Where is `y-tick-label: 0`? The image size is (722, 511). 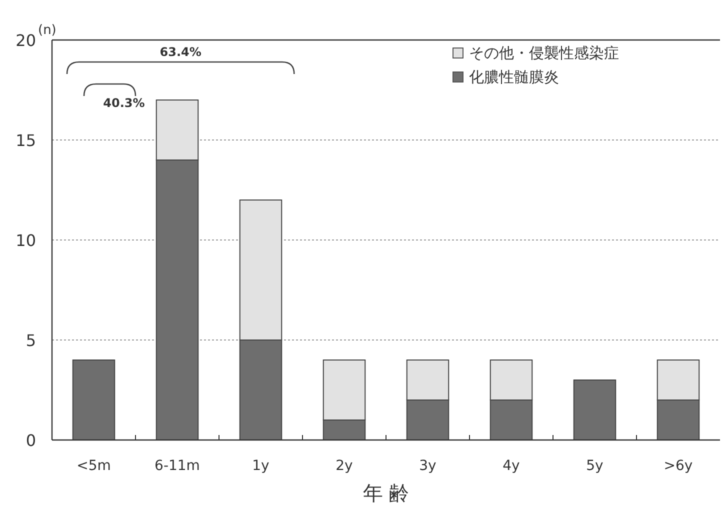
y-tick-label: 0 is located at coordinates (31, 440).